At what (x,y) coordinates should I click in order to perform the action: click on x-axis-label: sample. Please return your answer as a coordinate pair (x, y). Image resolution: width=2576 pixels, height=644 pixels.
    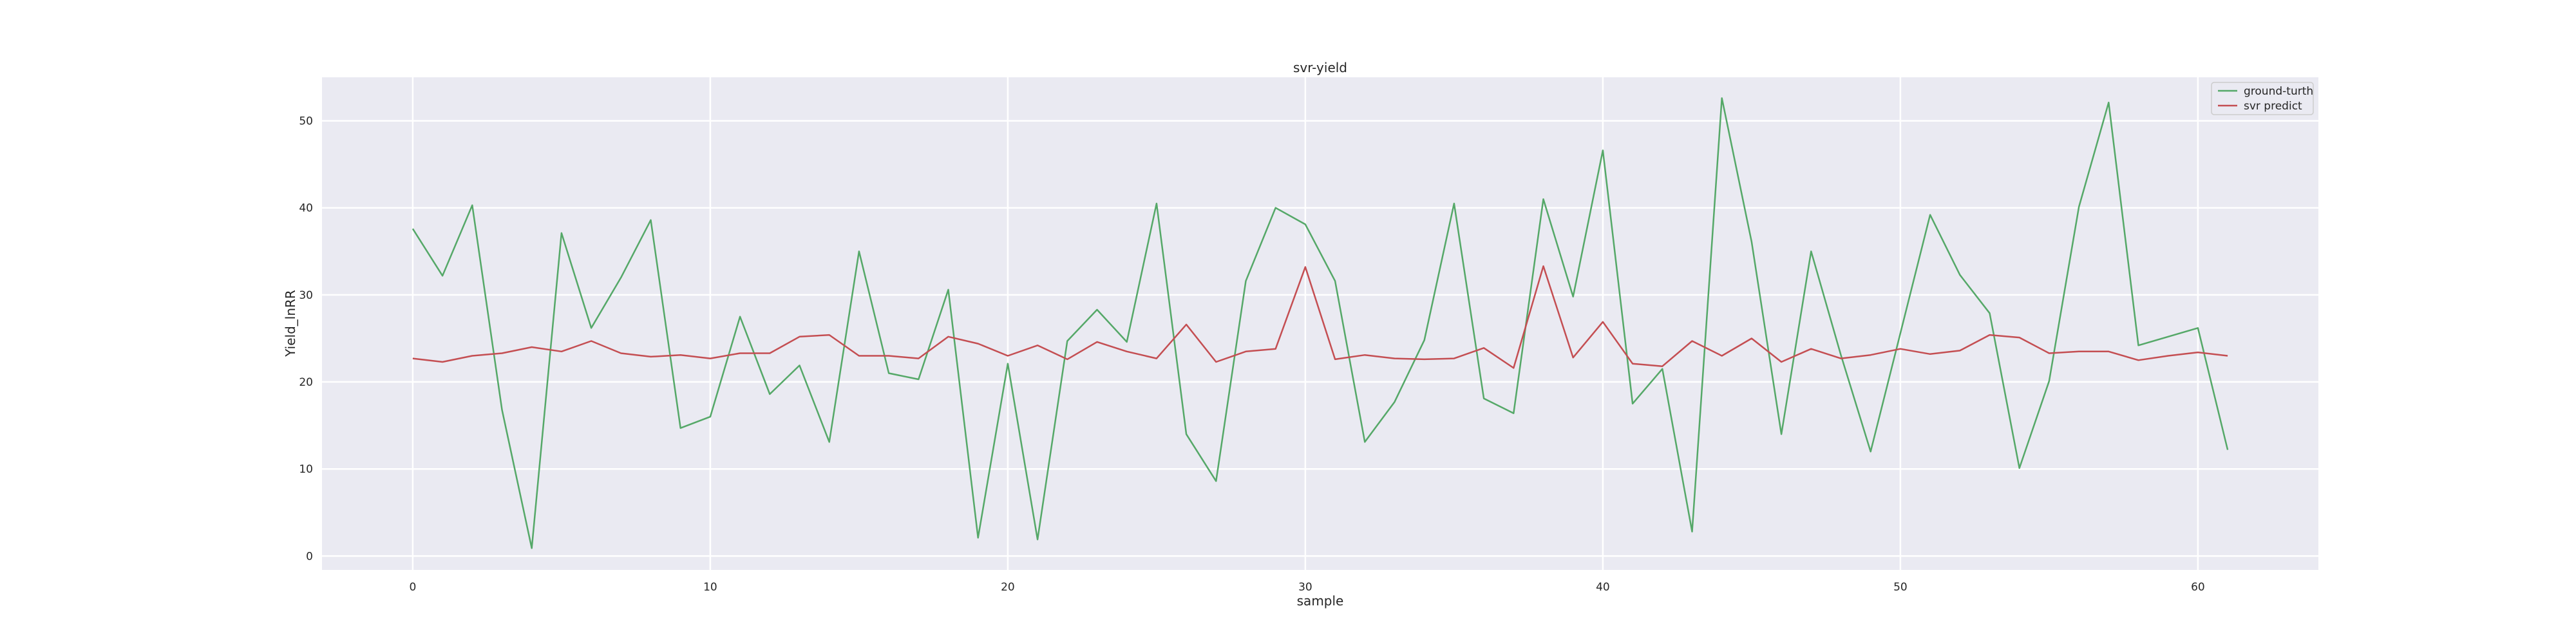
    Looking at the image, I should click on (1320, 601).